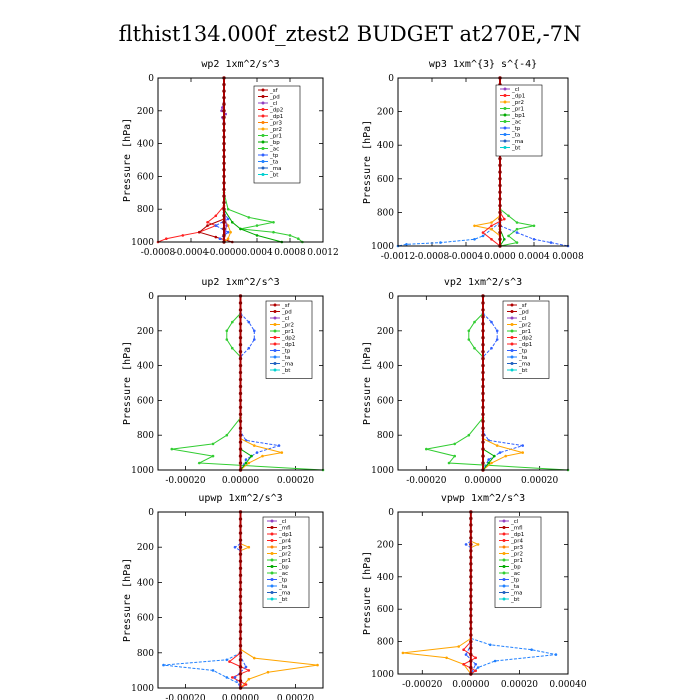  What do you see at coordinates (276, 124) in the screenshot?
I see `legend-label: _pr3` at bounding box center [276, 124].